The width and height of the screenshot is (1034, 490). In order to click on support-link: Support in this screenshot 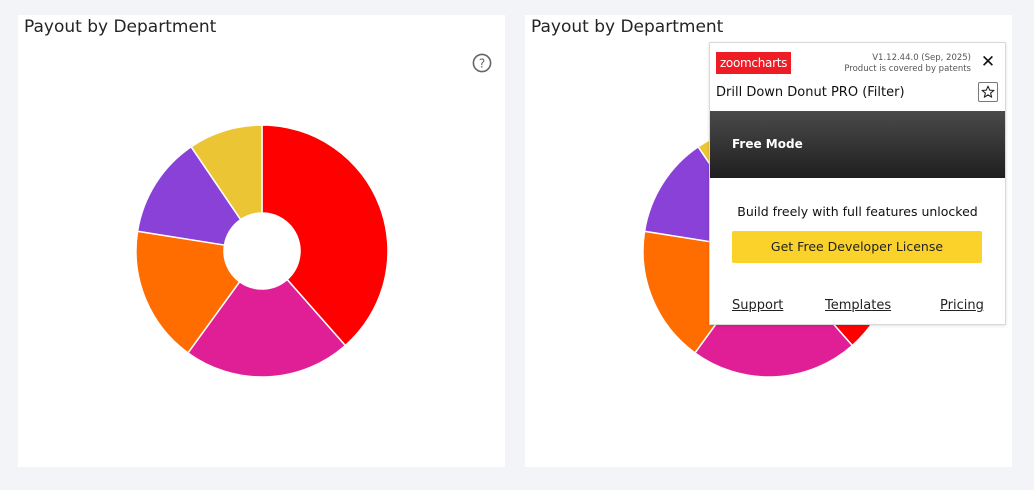, I will do `click(758, 305)`.